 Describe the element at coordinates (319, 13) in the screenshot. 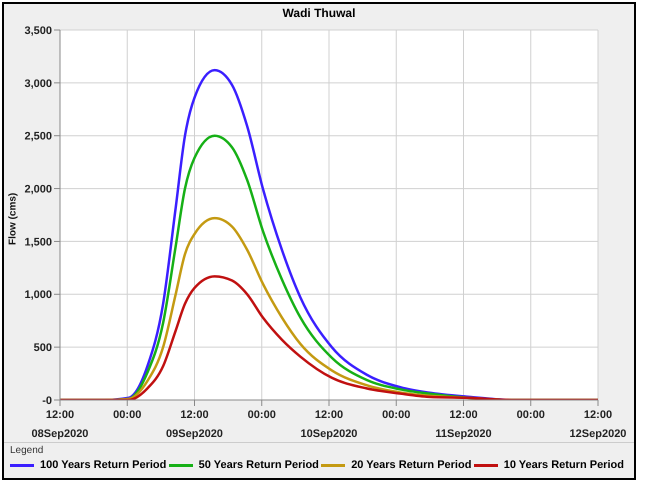

I see `chart-title: Wadi Thuwal` at that location.